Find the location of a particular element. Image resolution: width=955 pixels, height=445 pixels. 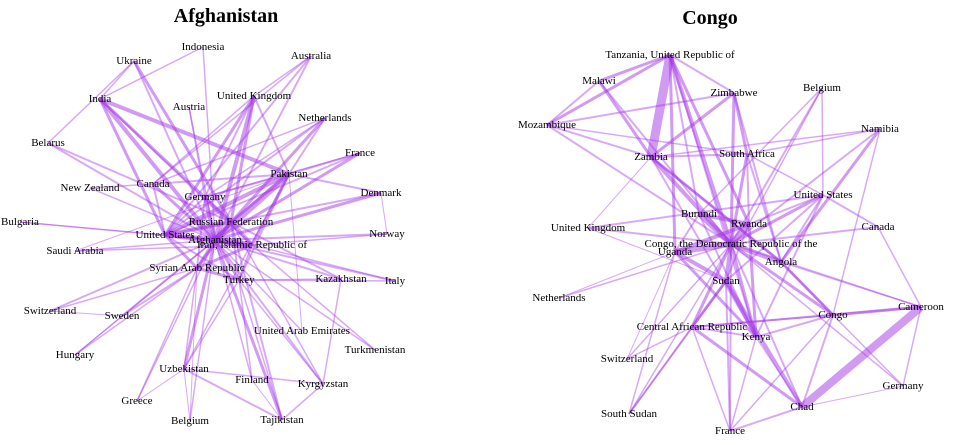

edge-unitedkingdom-australia is located at coordinates (282, 76).